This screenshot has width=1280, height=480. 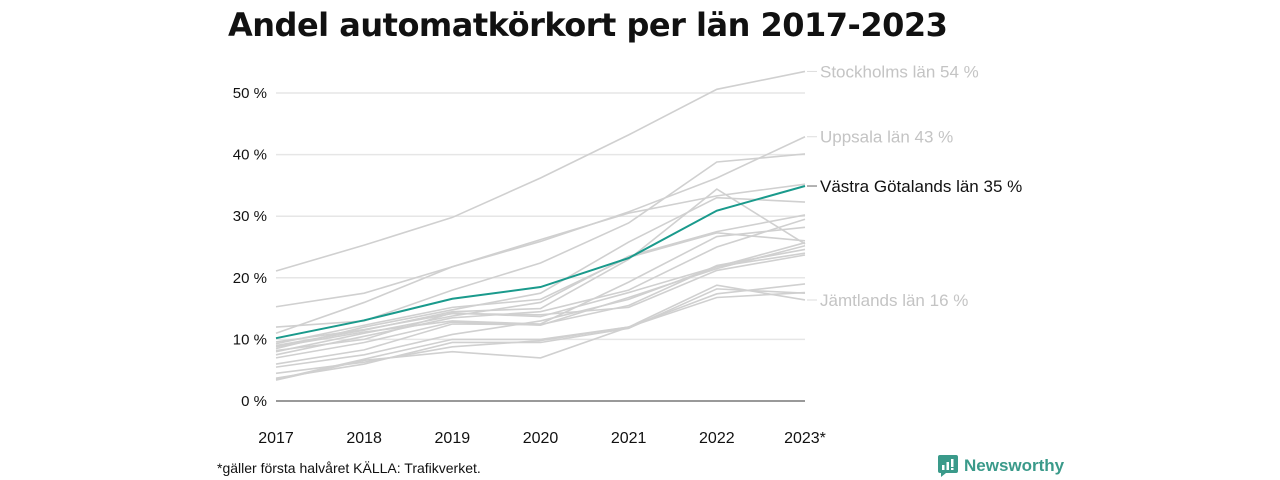 What do you see at coordinates (1014, 465) in the screenshot?
I see `brand-name: Newsworthy` at bounding box center [1014, 465].